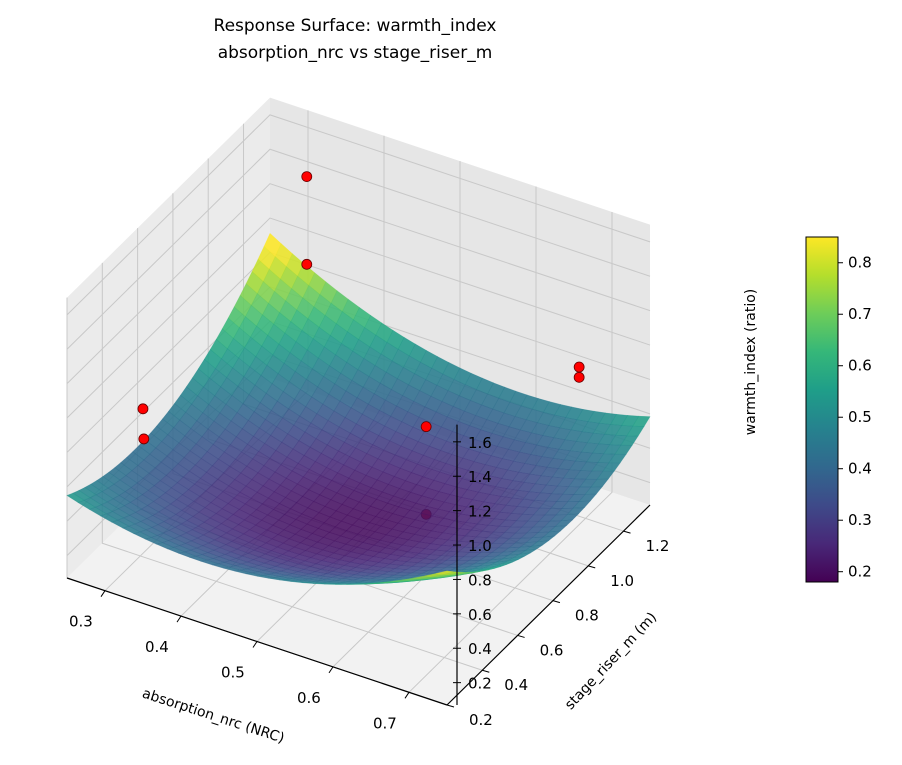 The width and height of the screenshot is (902, 765). I want to click on y-tick-label: 1.0, so click(622, 581).